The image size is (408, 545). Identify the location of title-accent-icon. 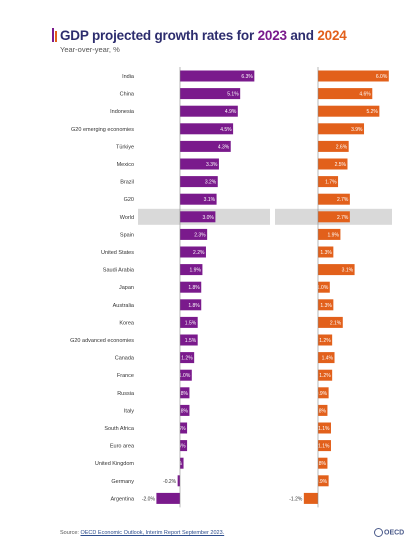
(54, 35).